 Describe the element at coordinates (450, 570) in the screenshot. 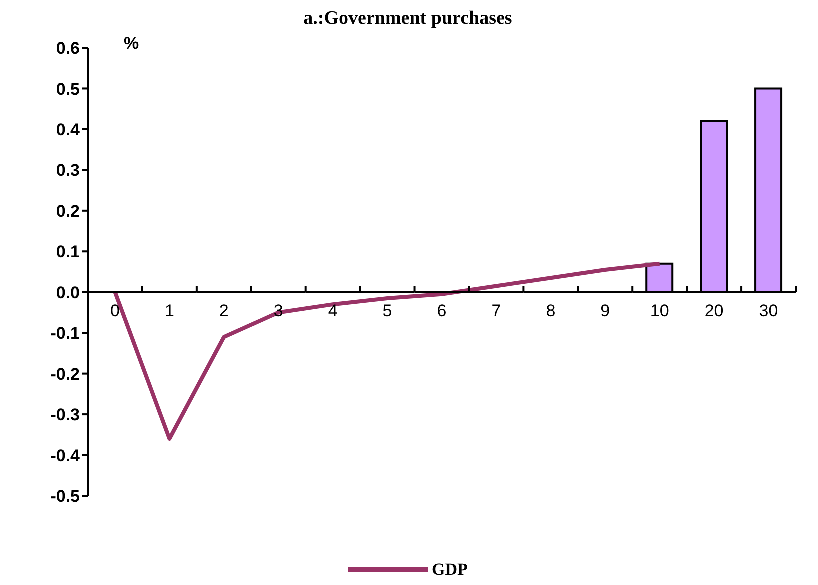

I see `legend-label: GDP` at that location.